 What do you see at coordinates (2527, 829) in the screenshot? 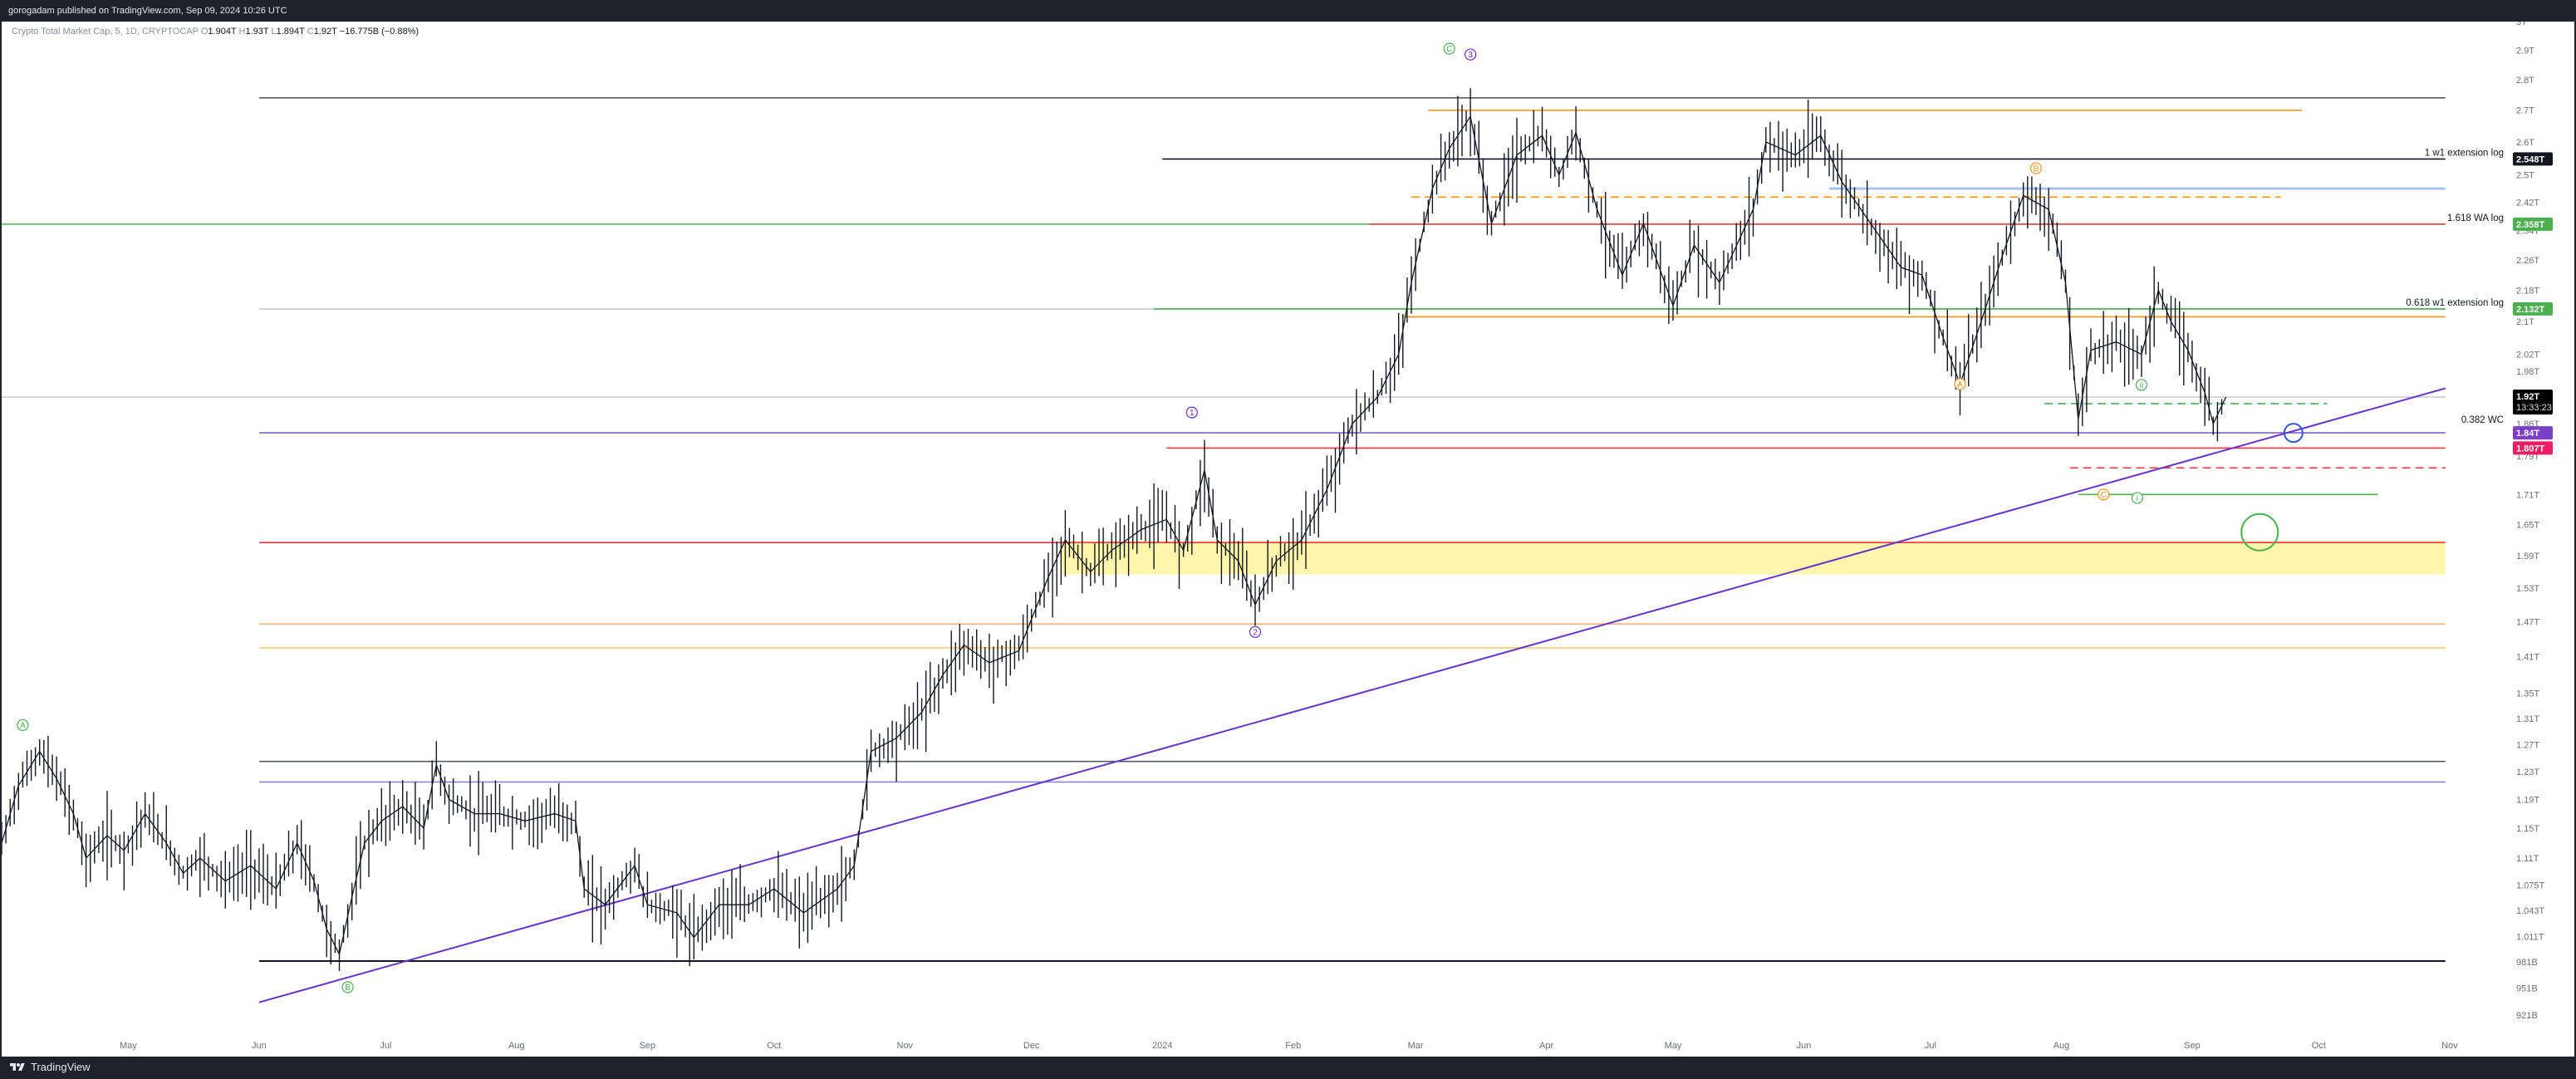
I see `price-axis-tick: 1.15T` at bounding box center [2527, 829].